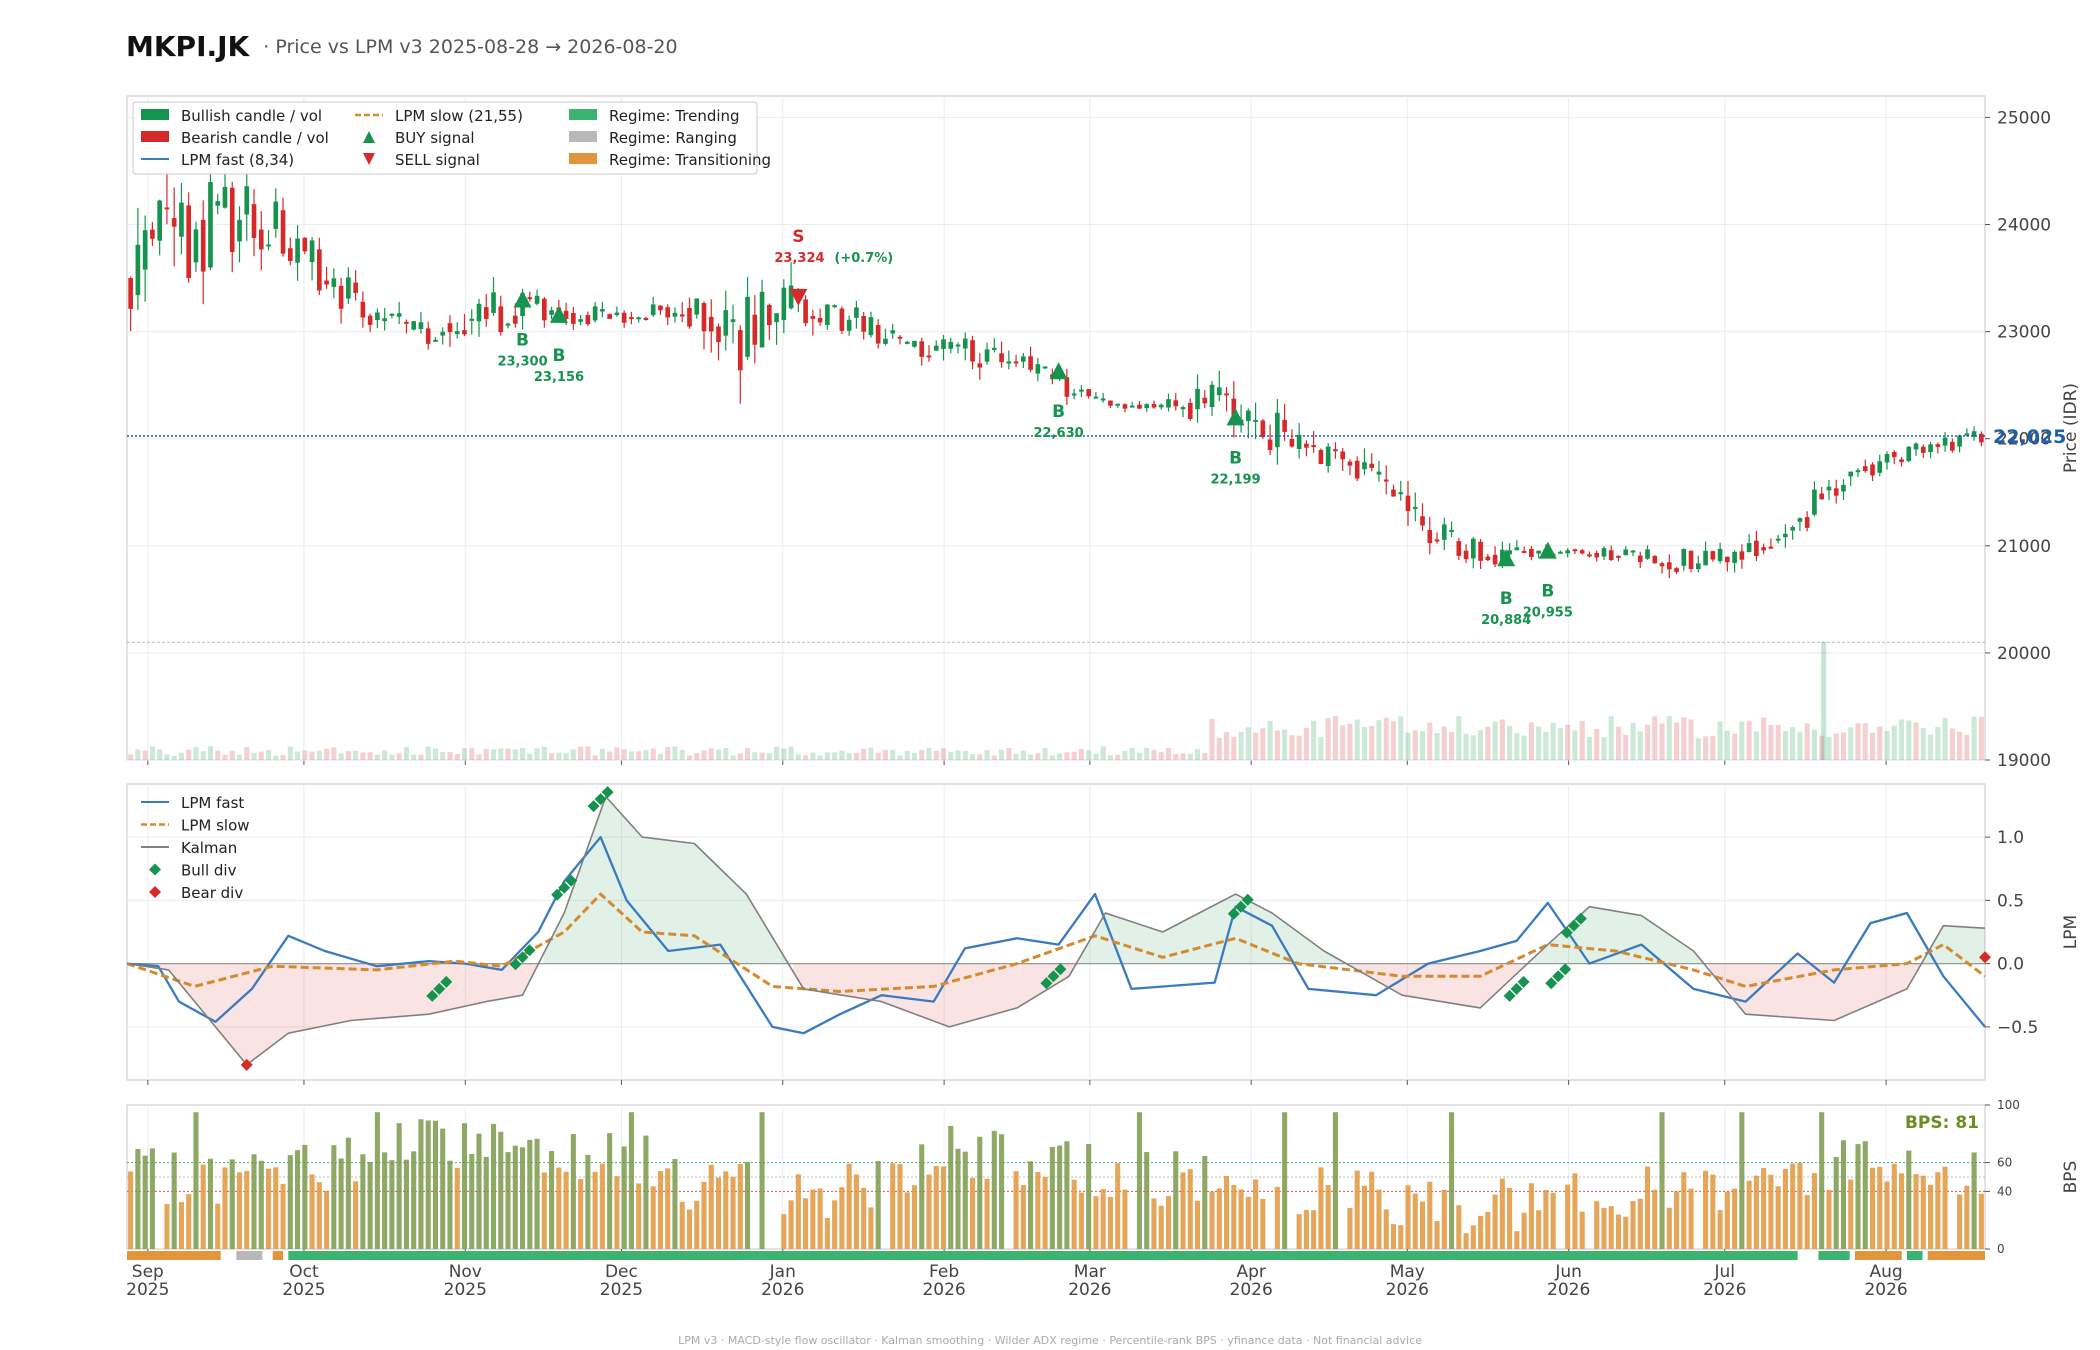 Image resolution: width=2100 pixels, height=1350 pixels. Describe the element at coordinates (1056, 942) in the screenshot. I see `lpm-slow-line` at that location.